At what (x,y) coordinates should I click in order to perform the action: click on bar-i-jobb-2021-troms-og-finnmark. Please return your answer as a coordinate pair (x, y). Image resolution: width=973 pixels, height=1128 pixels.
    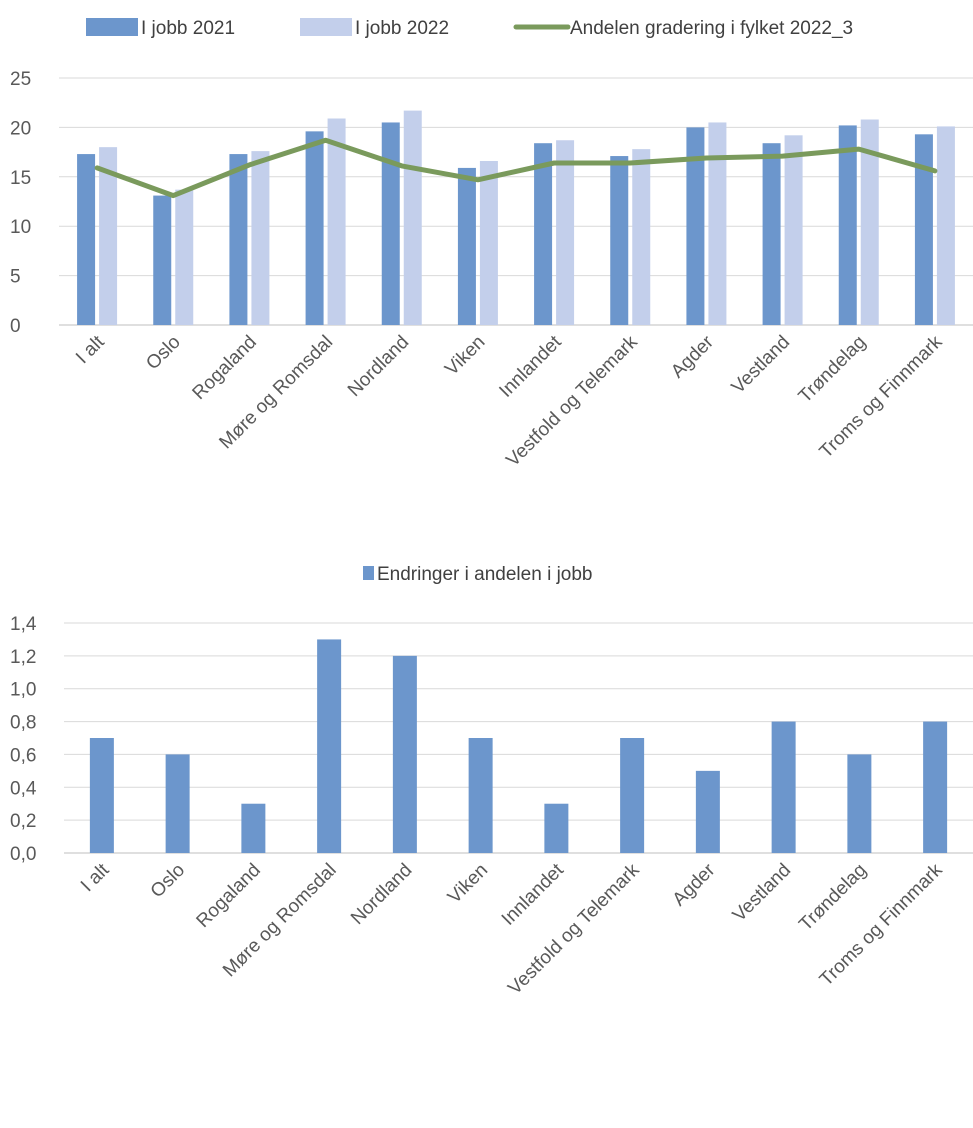
    Looking at the image, I should click on (923, 229).